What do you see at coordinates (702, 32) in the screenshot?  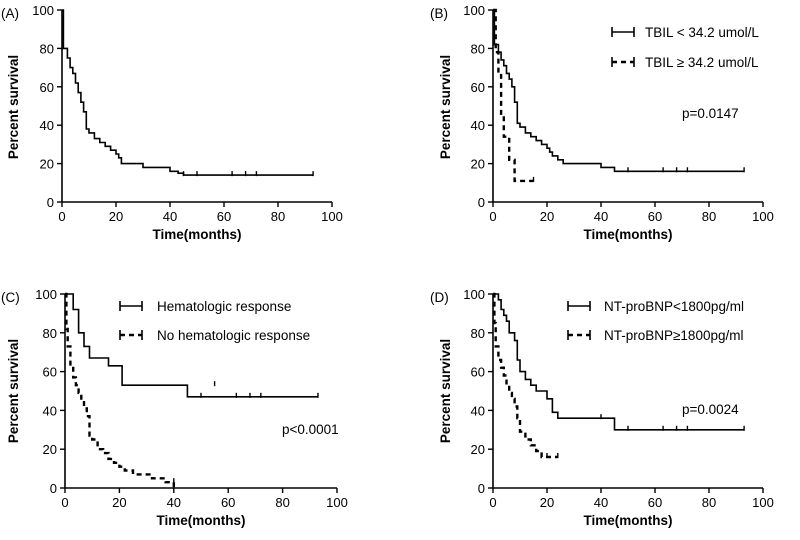 I see `legend-label: TBIL < 34.2 umol/L` at bounding box center [702, 32].